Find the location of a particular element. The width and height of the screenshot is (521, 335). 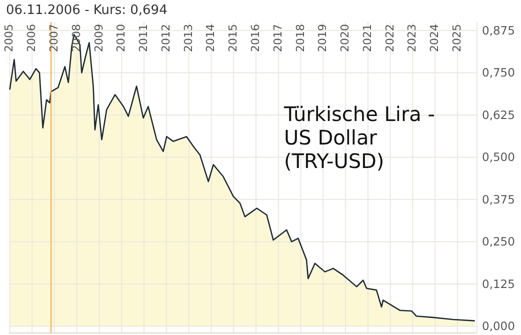

x-tick-label: 2011 is located at coordinates (143, 38).